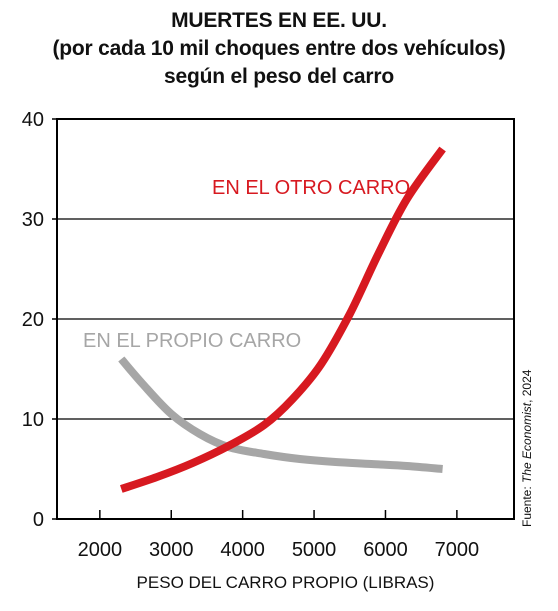  What do you see at coordinates (385, 550) in the screenshot?
I see `x-tick-label-6000: 6000` at bounding box center [385, 550].